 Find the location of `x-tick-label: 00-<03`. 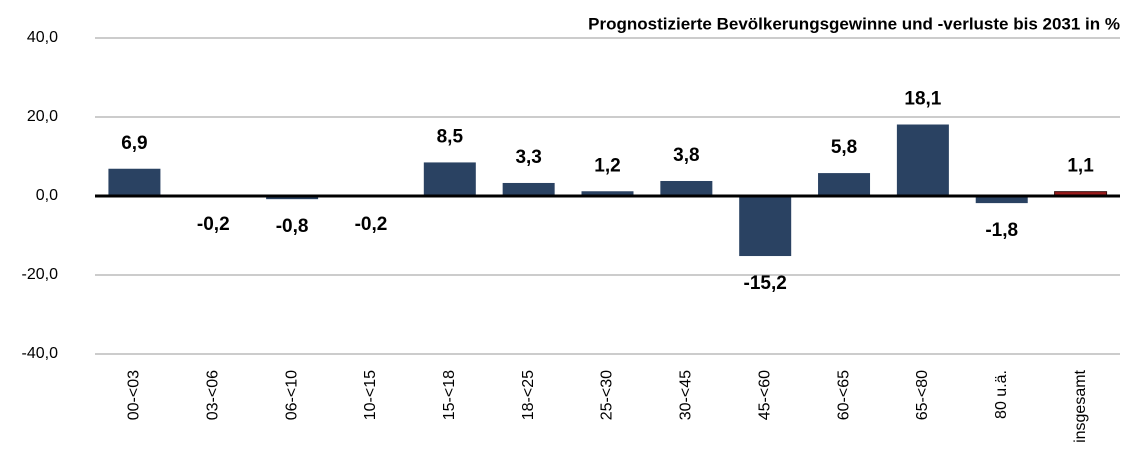

x-tick-label: 00-<03 is located at coordinates (134, 395).